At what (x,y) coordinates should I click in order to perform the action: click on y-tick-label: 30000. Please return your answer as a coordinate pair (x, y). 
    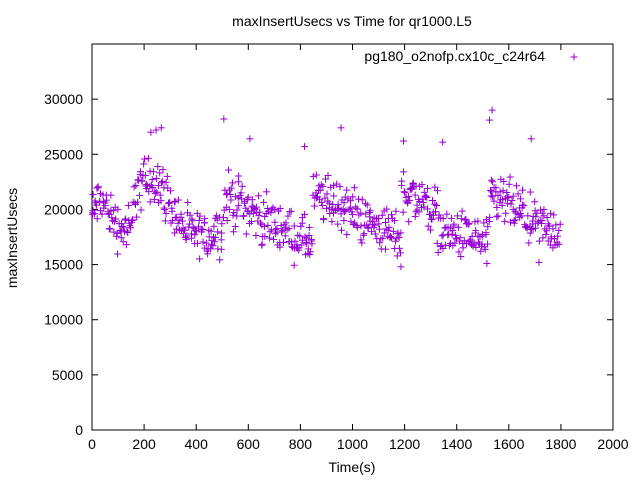
    Looking at the image, I should click on (63, 99).